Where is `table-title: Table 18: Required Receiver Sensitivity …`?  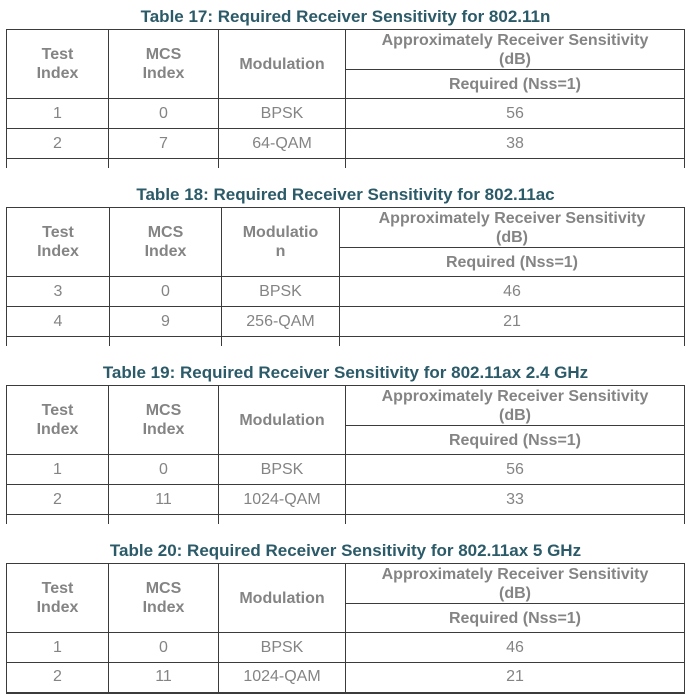 table-title: Table 18: Required Receiver Sensitivity … is located at coordinates (345, 194).